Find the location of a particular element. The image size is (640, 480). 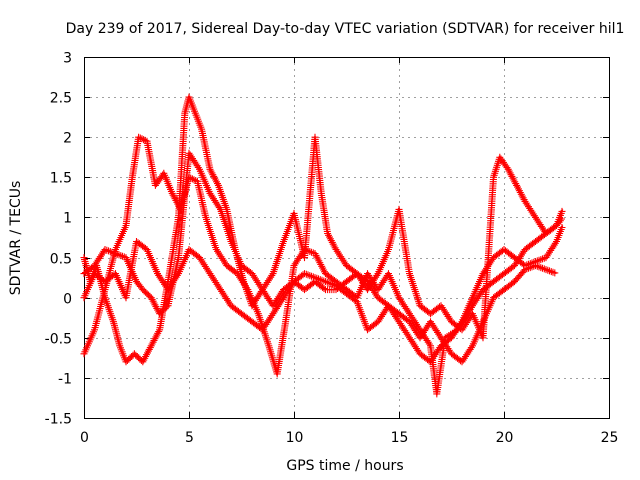

y-tick-label: 3 is located at coordinates (67, 59).